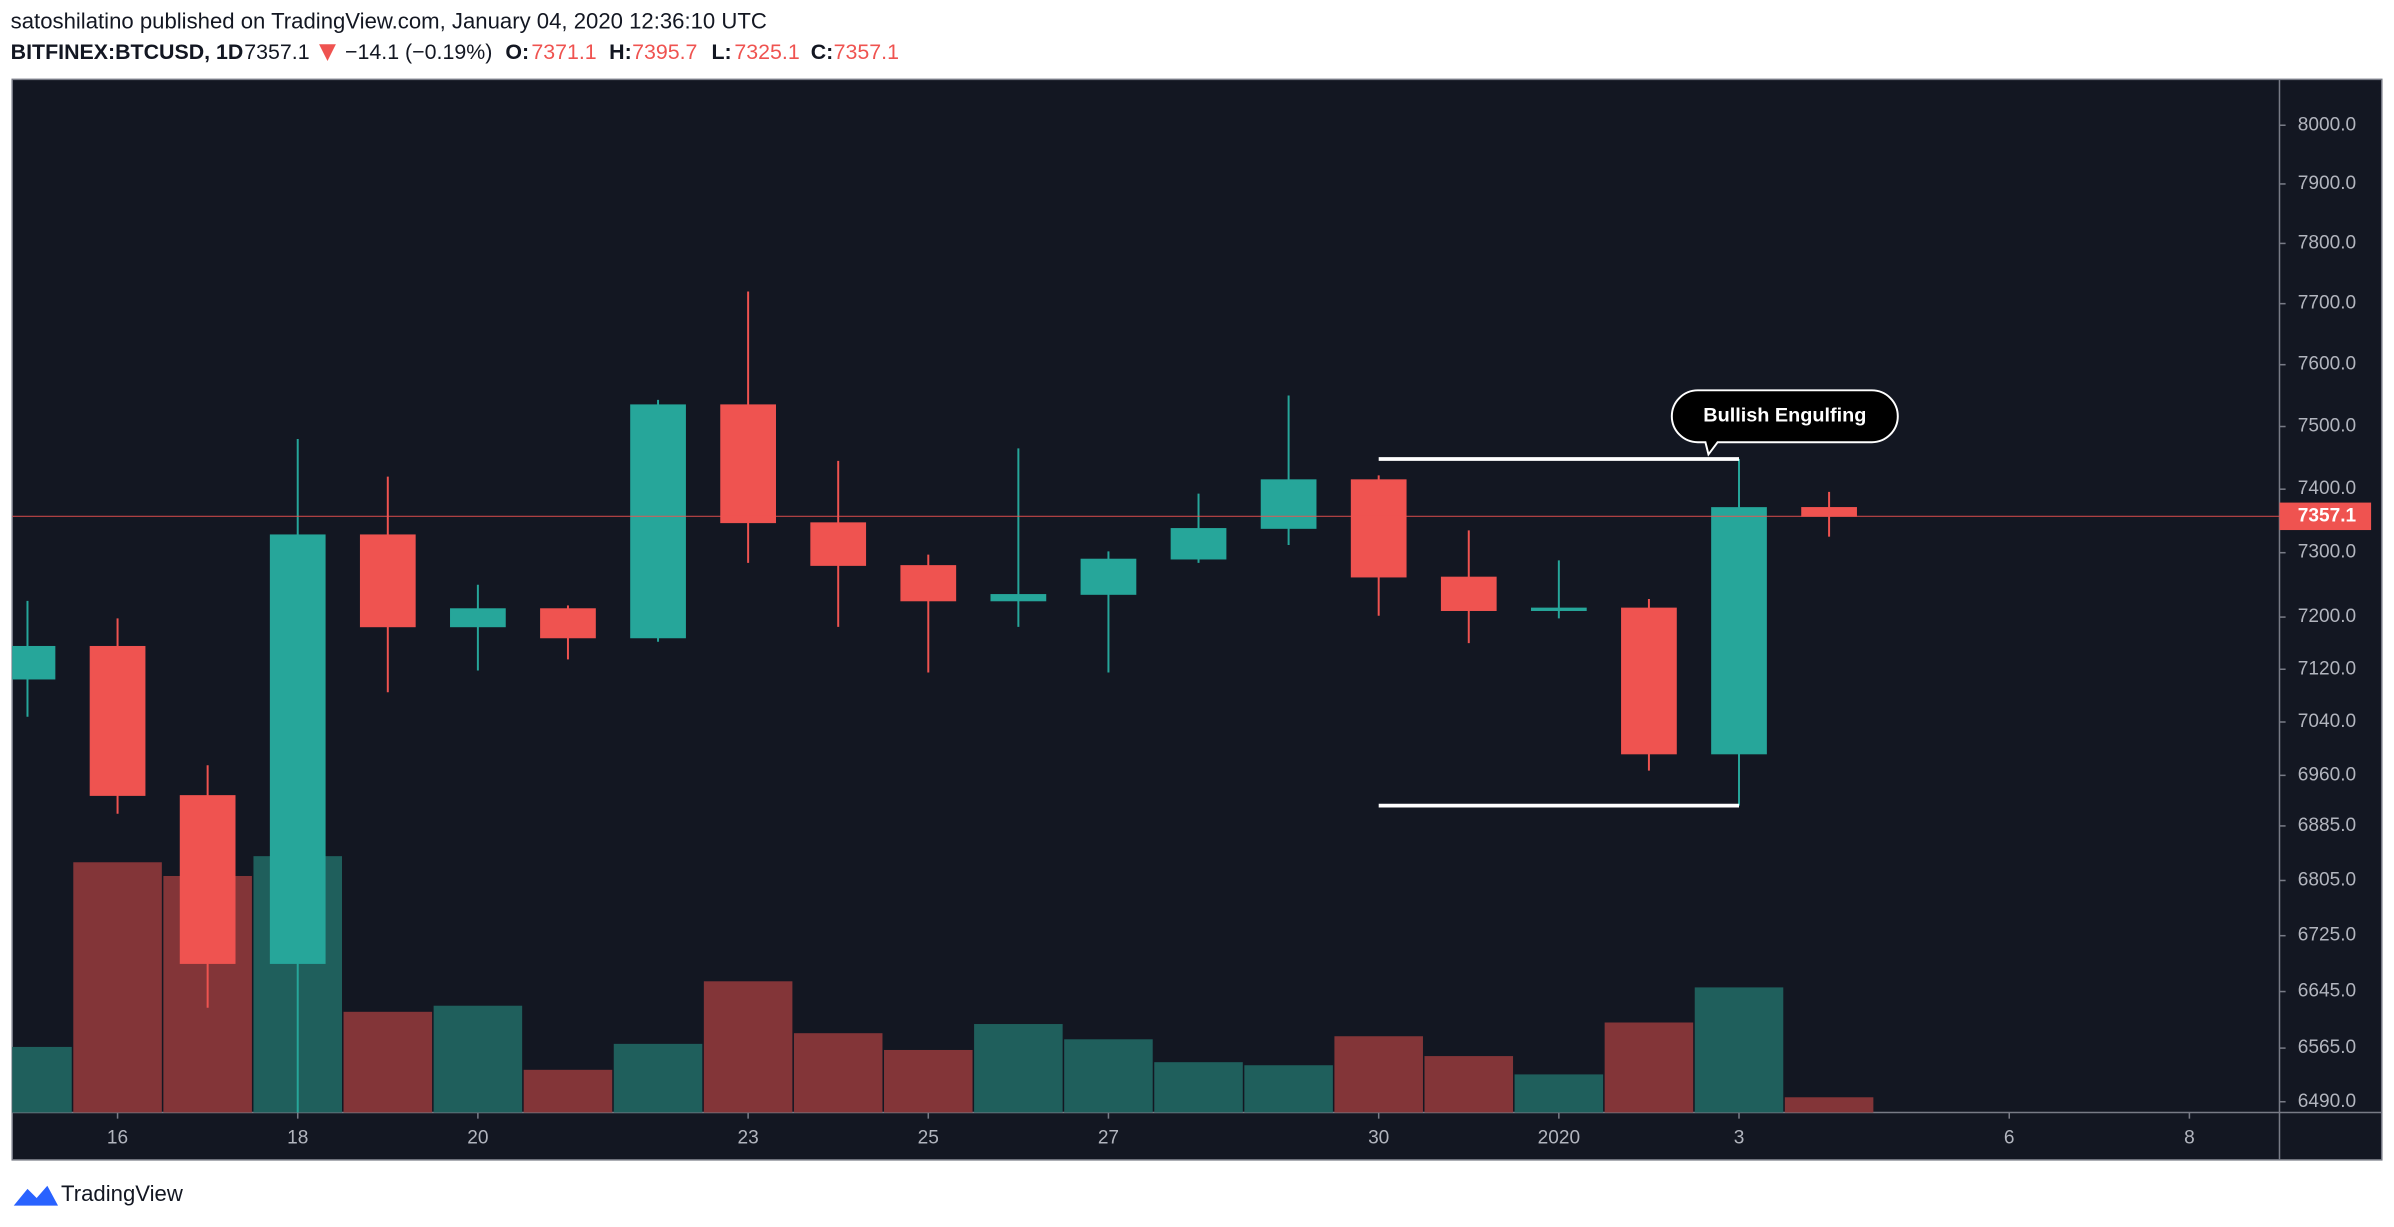 The width and height of the screenshot is (2394, 1227). I want to click on y-tick-label: 6885.0, so click(2327, 825).